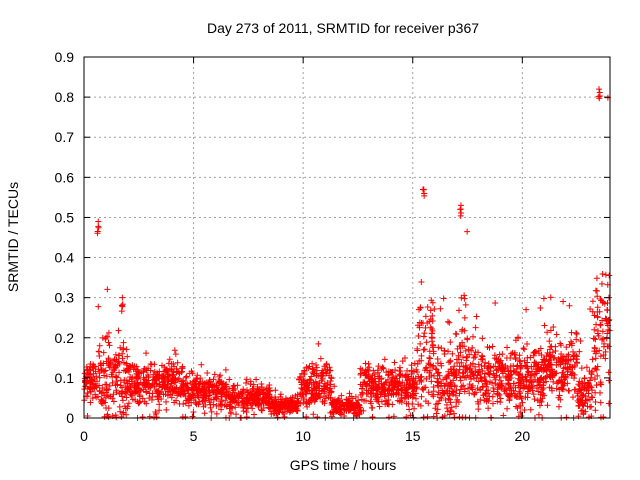 Image resolution: width=640 pixels, height=480 pixels. Describe the element at coordinates (65, 57) in the screenshot. I see `y-tick-label: 0.9` at that location.